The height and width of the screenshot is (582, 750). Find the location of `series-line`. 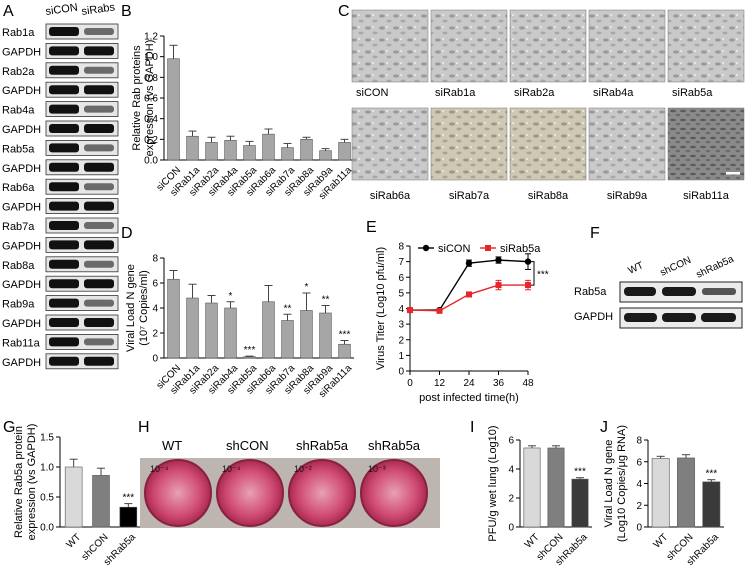

series-line is located at coordinates (468, 298).